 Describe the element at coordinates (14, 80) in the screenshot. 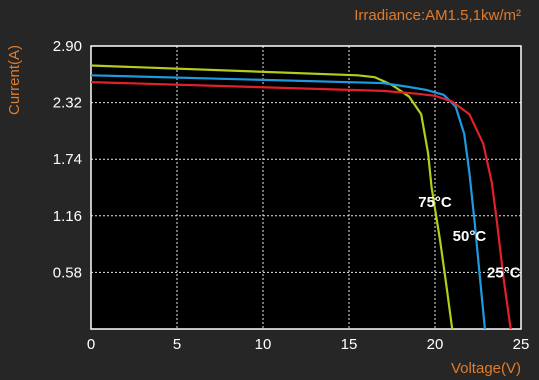

I see `y-axis-title: Current(A)` at that location.